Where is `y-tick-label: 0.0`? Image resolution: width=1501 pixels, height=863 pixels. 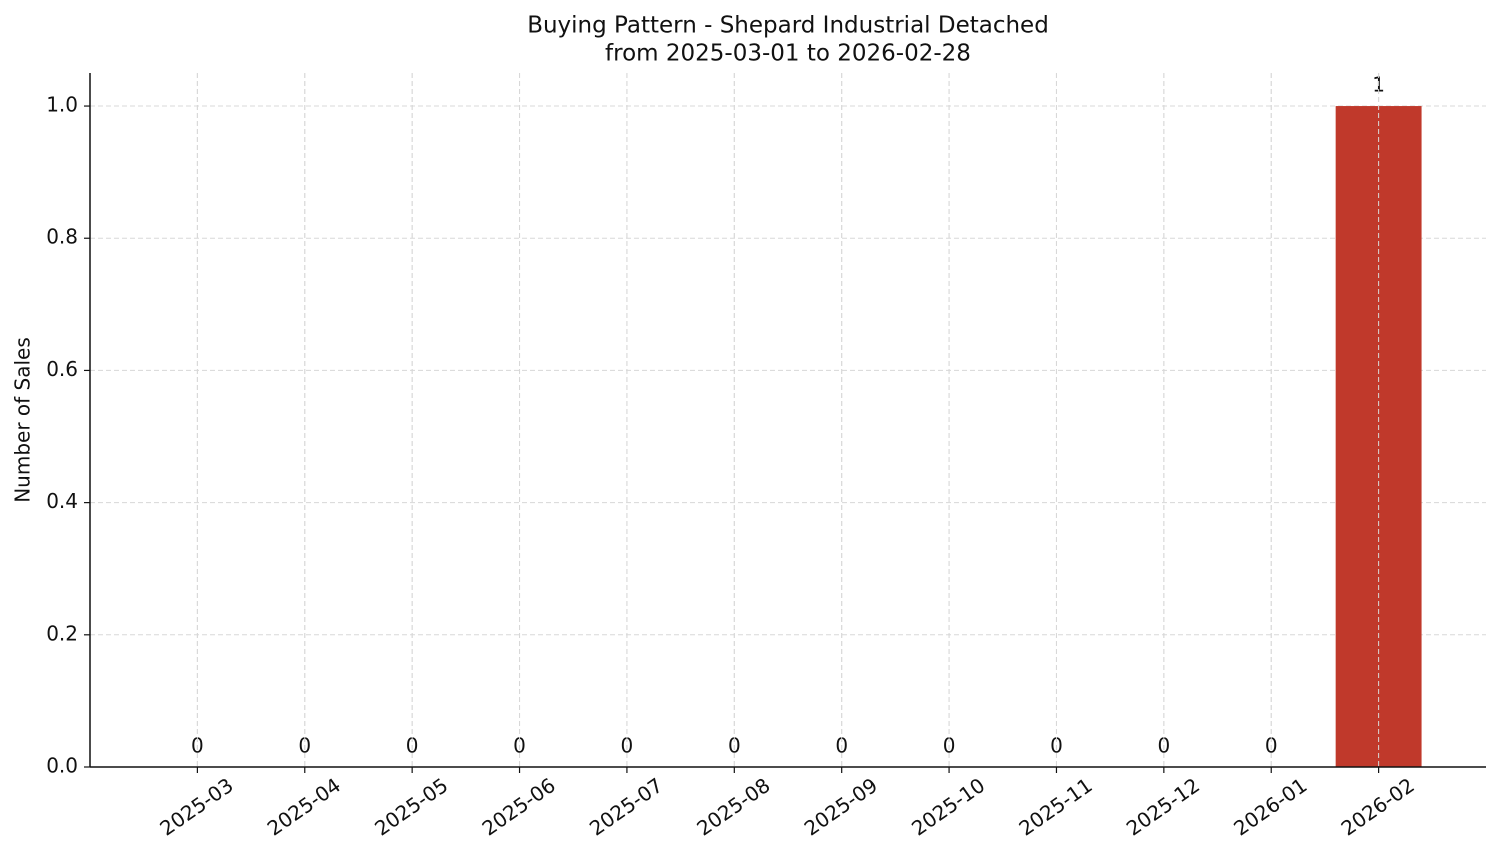 y-tick-label: 0.0 is located at coordinates (62, 766).